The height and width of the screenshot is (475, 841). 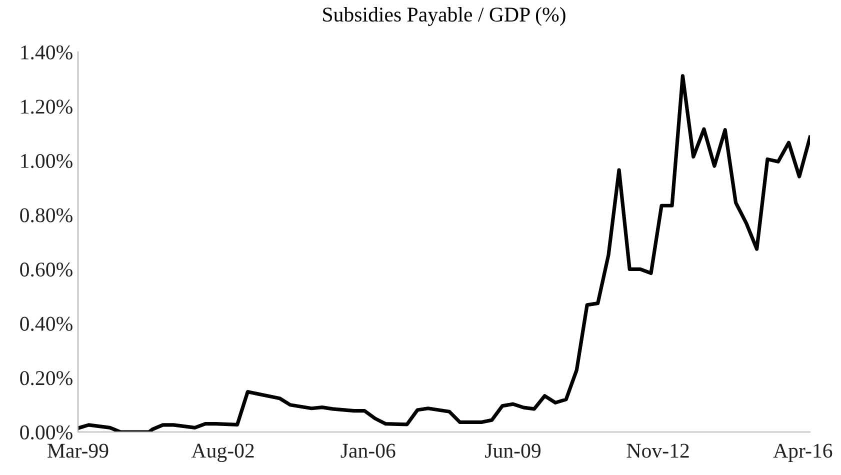 What do you see at coordinates (222, 453) in the screenshot?
I see `x-tick-label: Aug-02` at bounding box center [222, 453].